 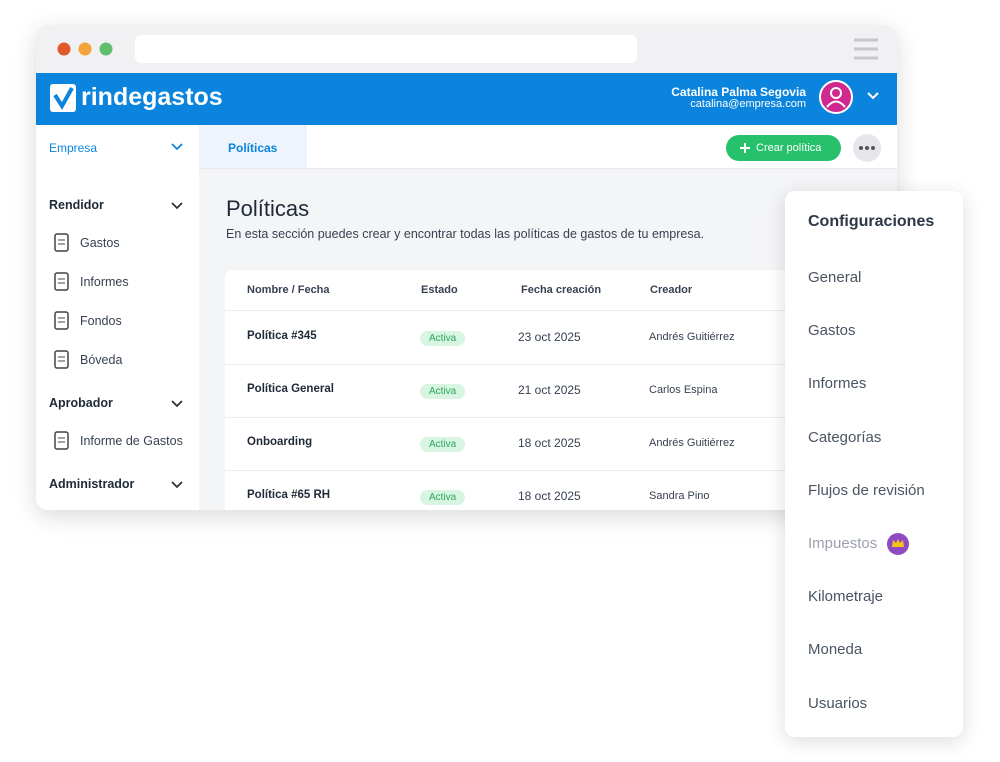 What do you see at coordinates (76, 205) in the screenshot?
I see `section-title: Rendidor` at bounding box center [76, 205].